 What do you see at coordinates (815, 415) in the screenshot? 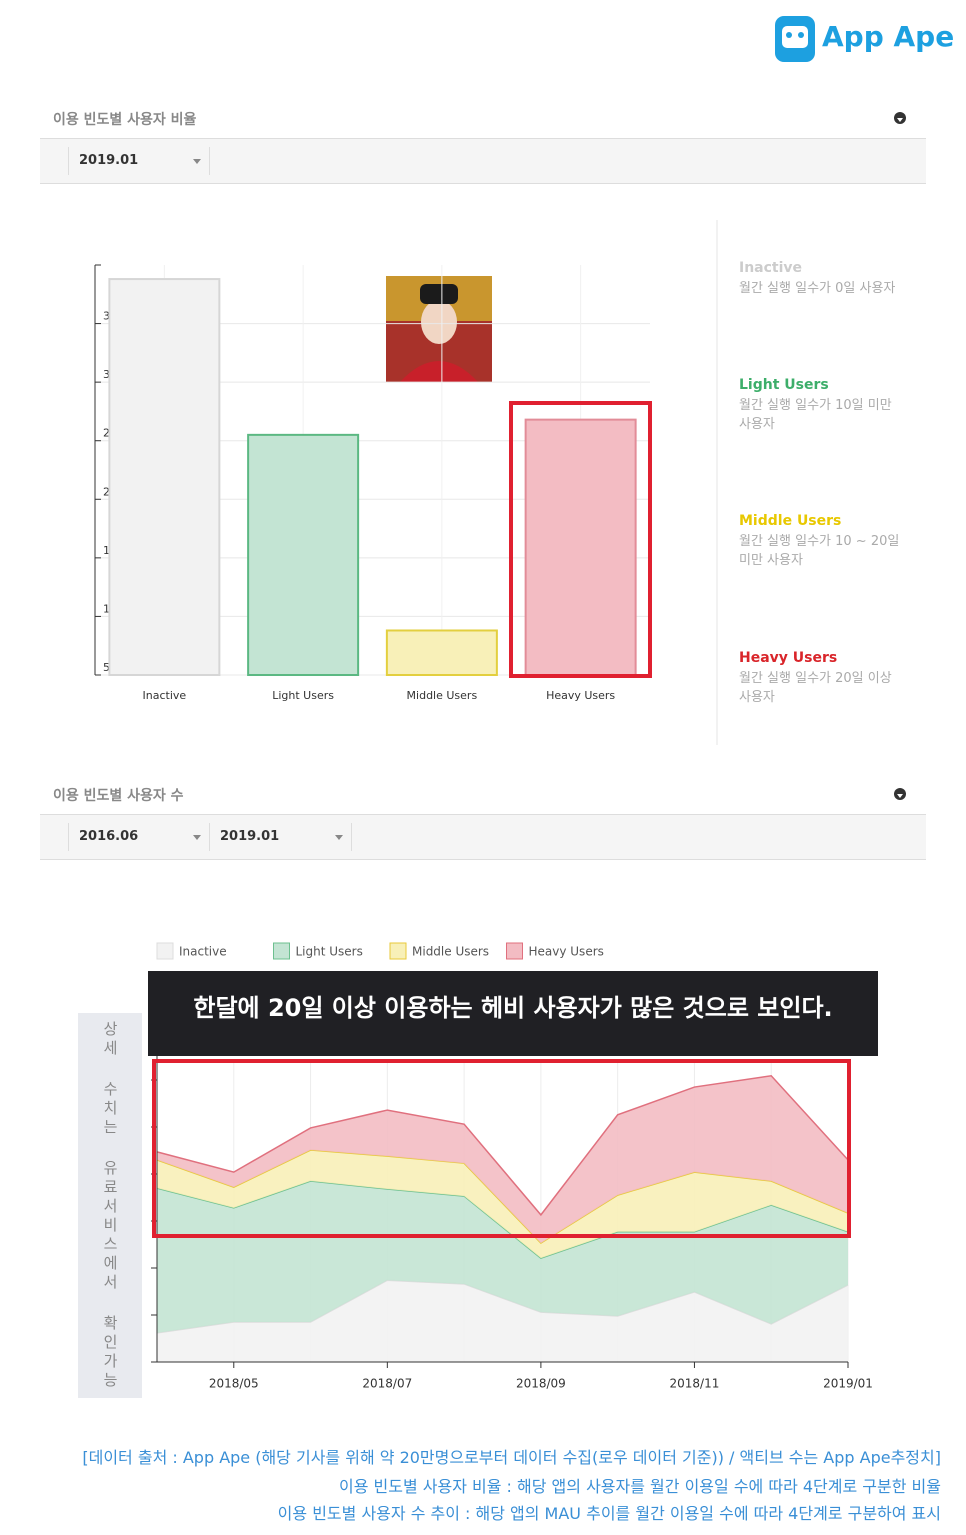
I see `legend-note-desc: 월간 실행 일수가 10일 미만 사용자` at bounding box center [815, 415].